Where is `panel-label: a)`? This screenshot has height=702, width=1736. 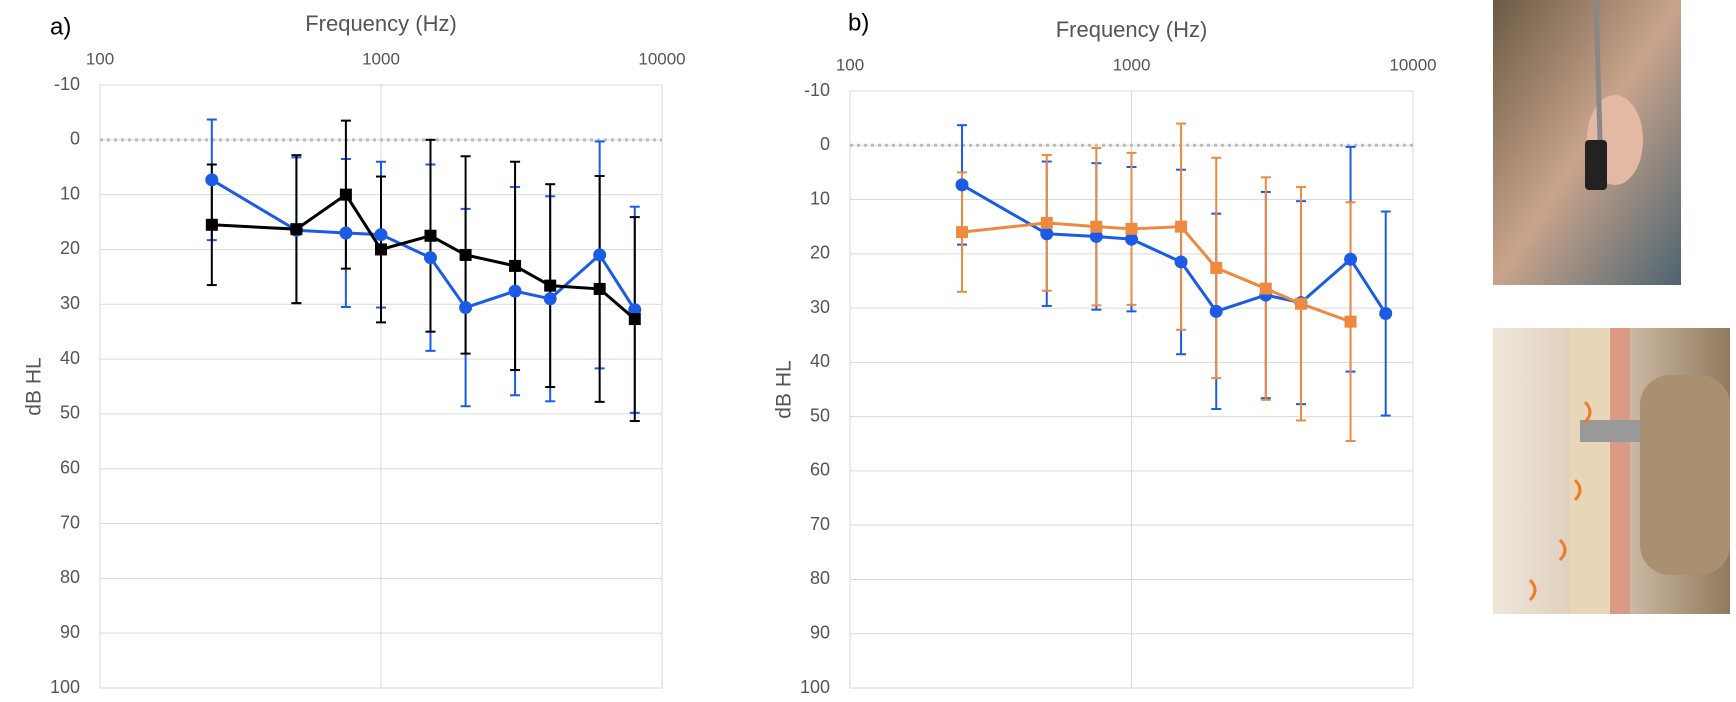
panel-label: a) is located at coordinates (60, 26).